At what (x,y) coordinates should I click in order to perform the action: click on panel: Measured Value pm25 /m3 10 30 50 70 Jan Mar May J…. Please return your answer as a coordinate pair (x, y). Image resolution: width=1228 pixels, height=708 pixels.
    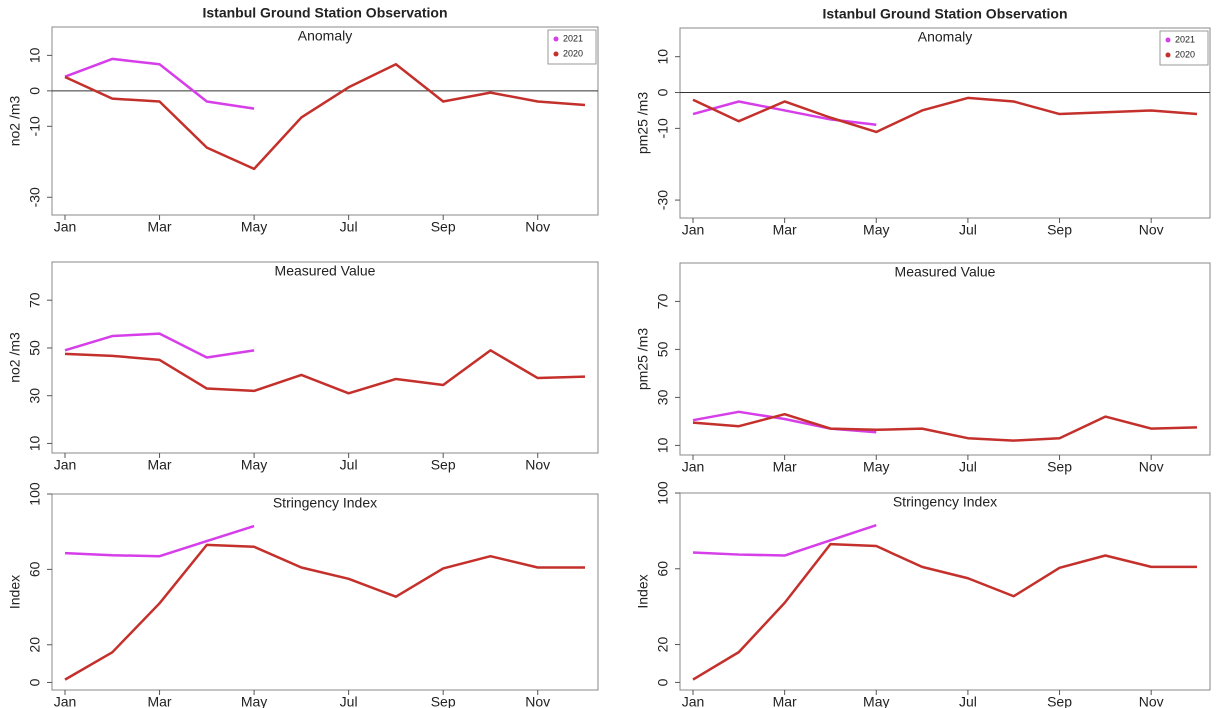
    Looking at the image, I should click on (923, 368).